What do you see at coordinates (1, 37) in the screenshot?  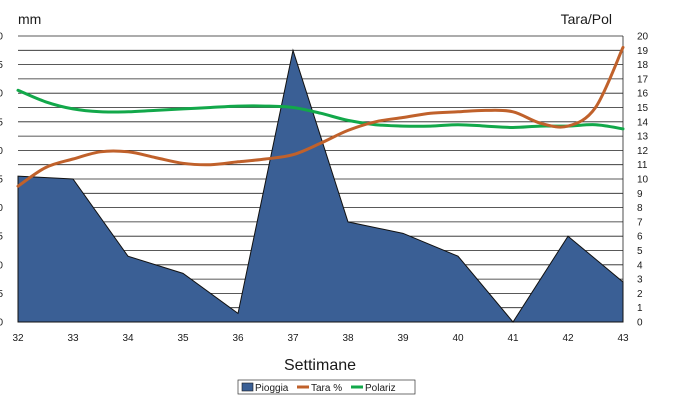 I see `left-tick-label: 50` at bounding box center [1, 37].